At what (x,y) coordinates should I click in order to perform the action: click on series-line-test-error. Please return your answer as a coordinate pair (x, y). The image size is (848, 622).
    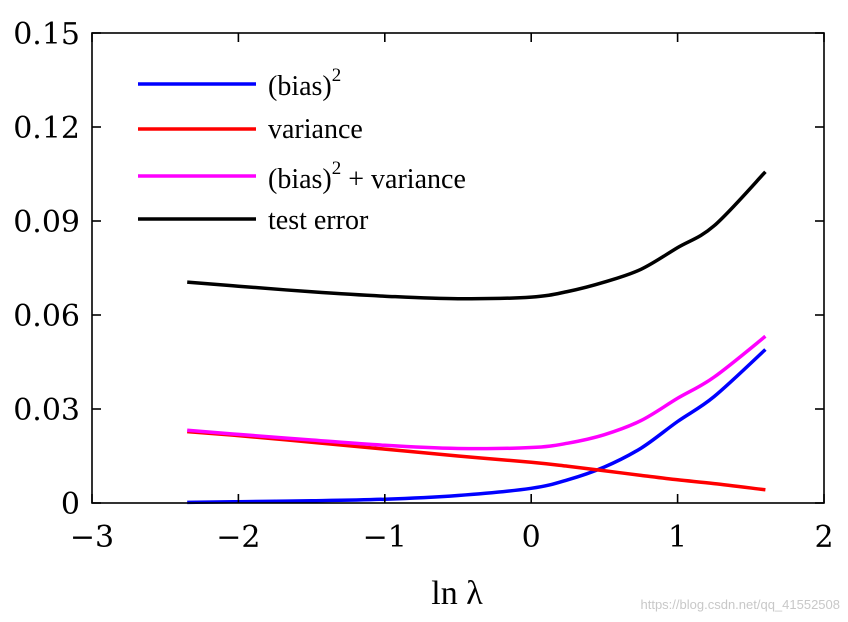
    Looking at the image, I should click on (477, 235).